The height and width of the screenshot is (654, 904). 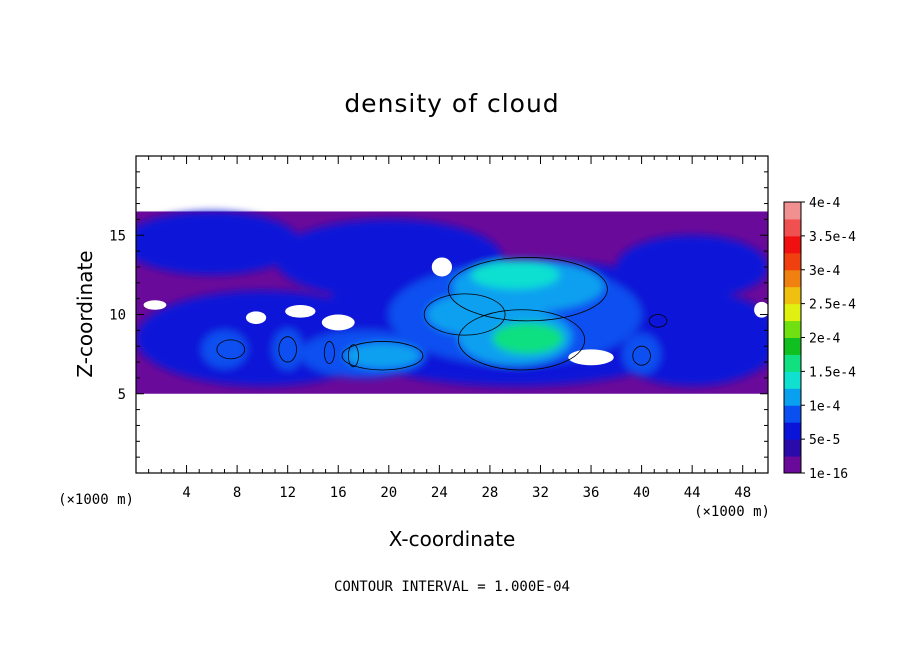 What do you see at coordinates (489, 493) in the screenshot?
I see `x-tick-label: 28` at bounding box center [489, 493].